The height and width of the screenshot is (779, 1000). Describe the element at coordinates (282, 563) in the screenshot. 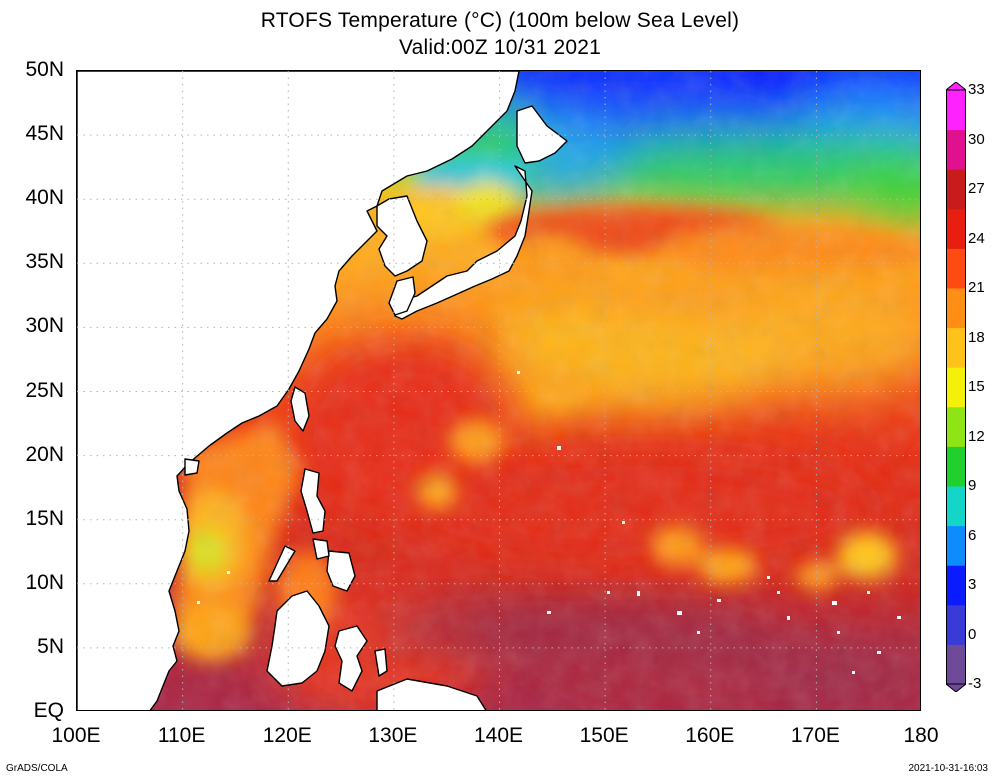

I see `palawan` at that location.